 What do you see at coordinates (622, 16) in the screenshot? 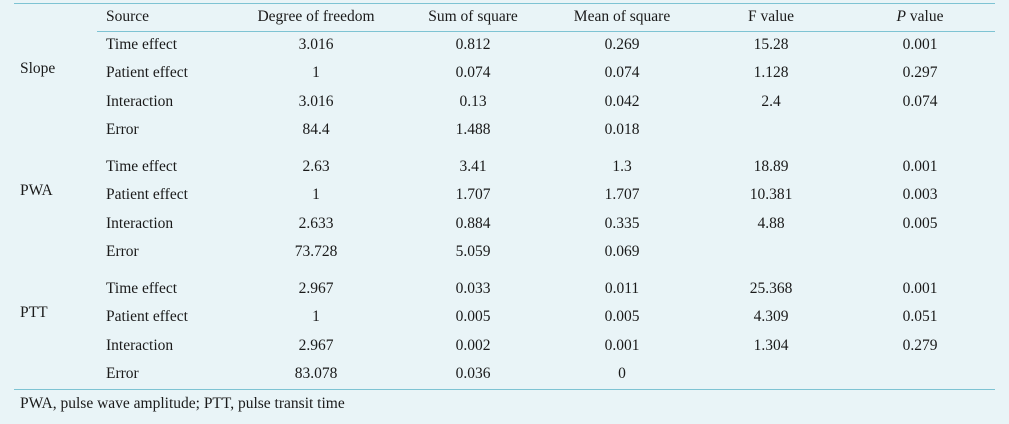
I see `header-mean-of-square: Mean of square` at bounding box center [622, 16].